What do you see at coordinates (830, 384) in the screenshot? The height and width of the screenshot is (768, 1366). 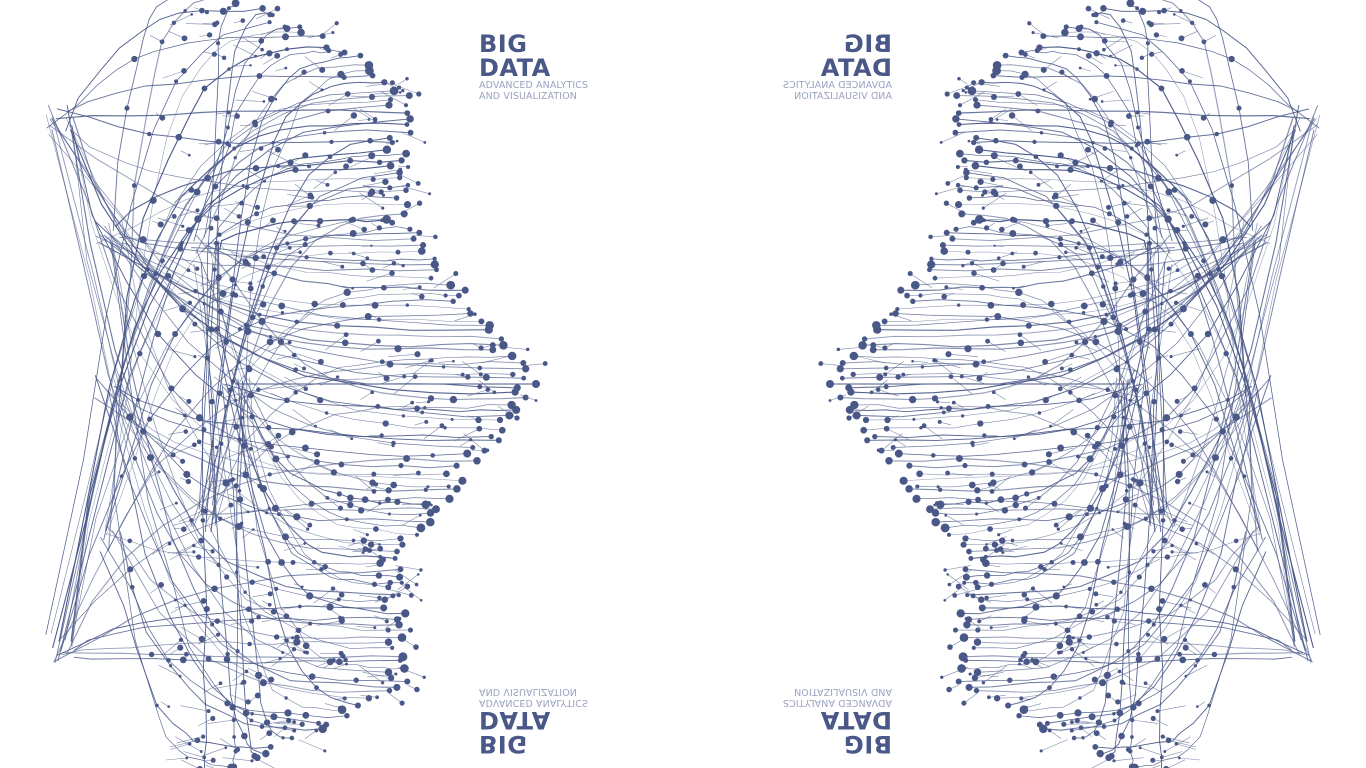 I see `network-tip-node` at bounding box center [830, 384].